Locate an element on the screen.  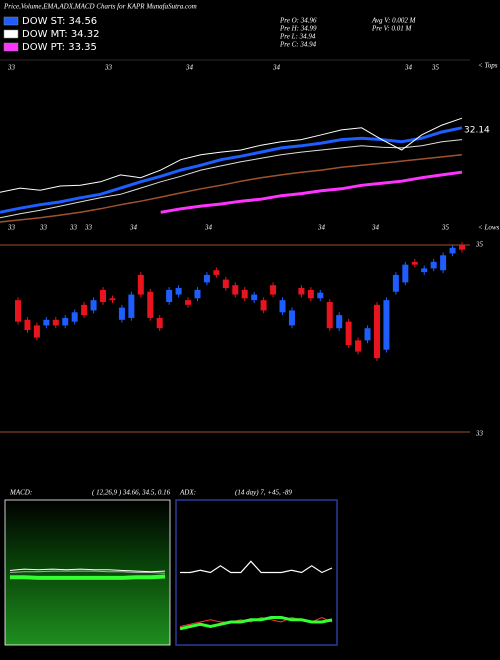
macd-label: MACD: is located at coordinates (20, 493).